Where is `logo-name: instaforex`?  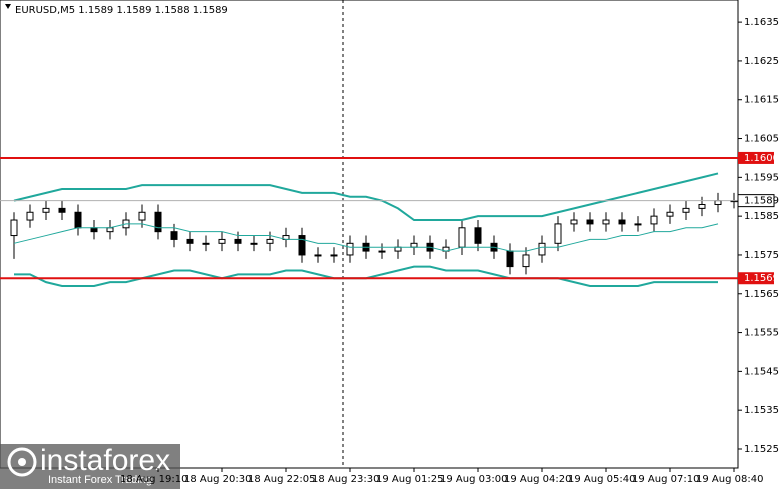
logo-name: instaforex is located at coordinates (105, 460).